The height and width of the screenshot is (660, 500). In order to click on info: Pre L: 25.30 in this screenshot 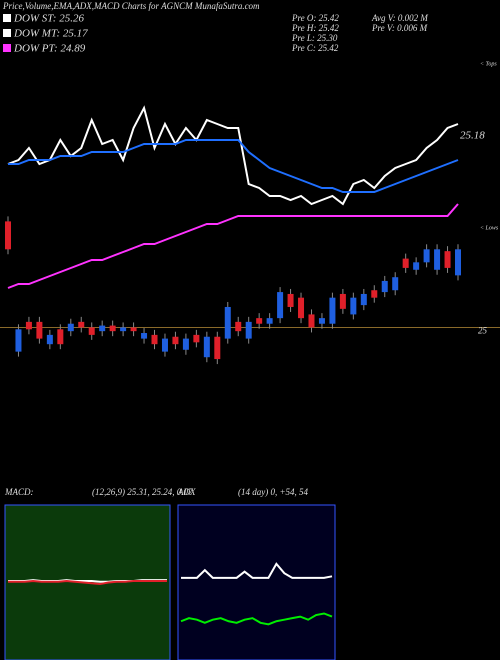, I will do `click(314, 38)`.